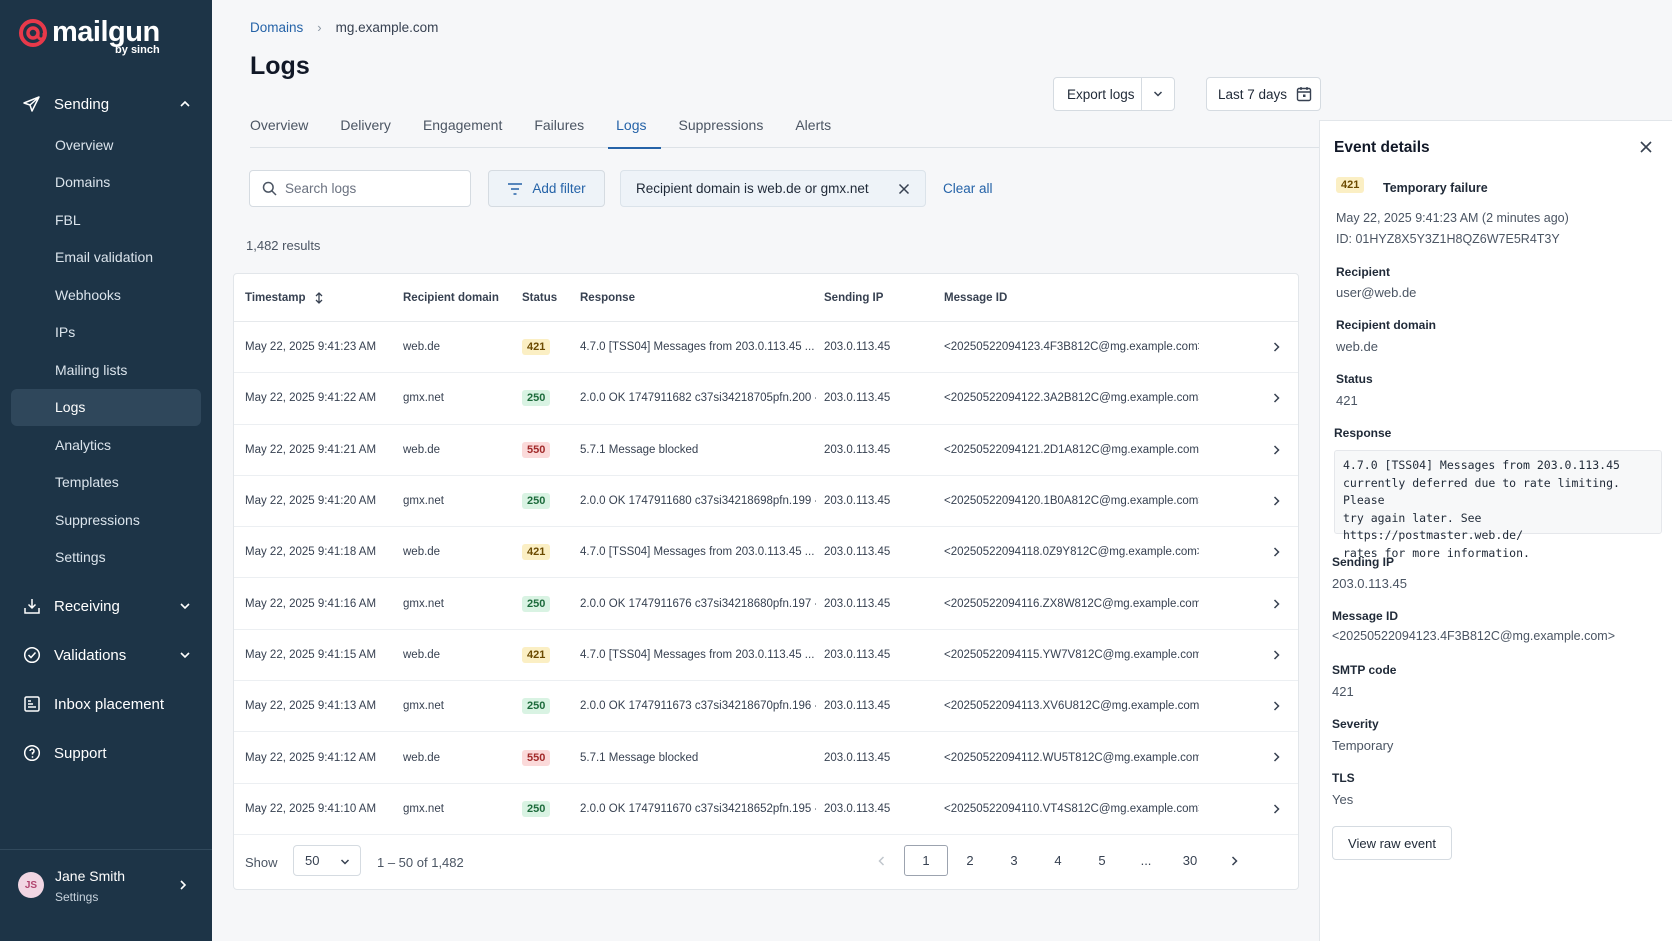  I want to click on sidebar-section-sending: Sending, so click(106, 104).